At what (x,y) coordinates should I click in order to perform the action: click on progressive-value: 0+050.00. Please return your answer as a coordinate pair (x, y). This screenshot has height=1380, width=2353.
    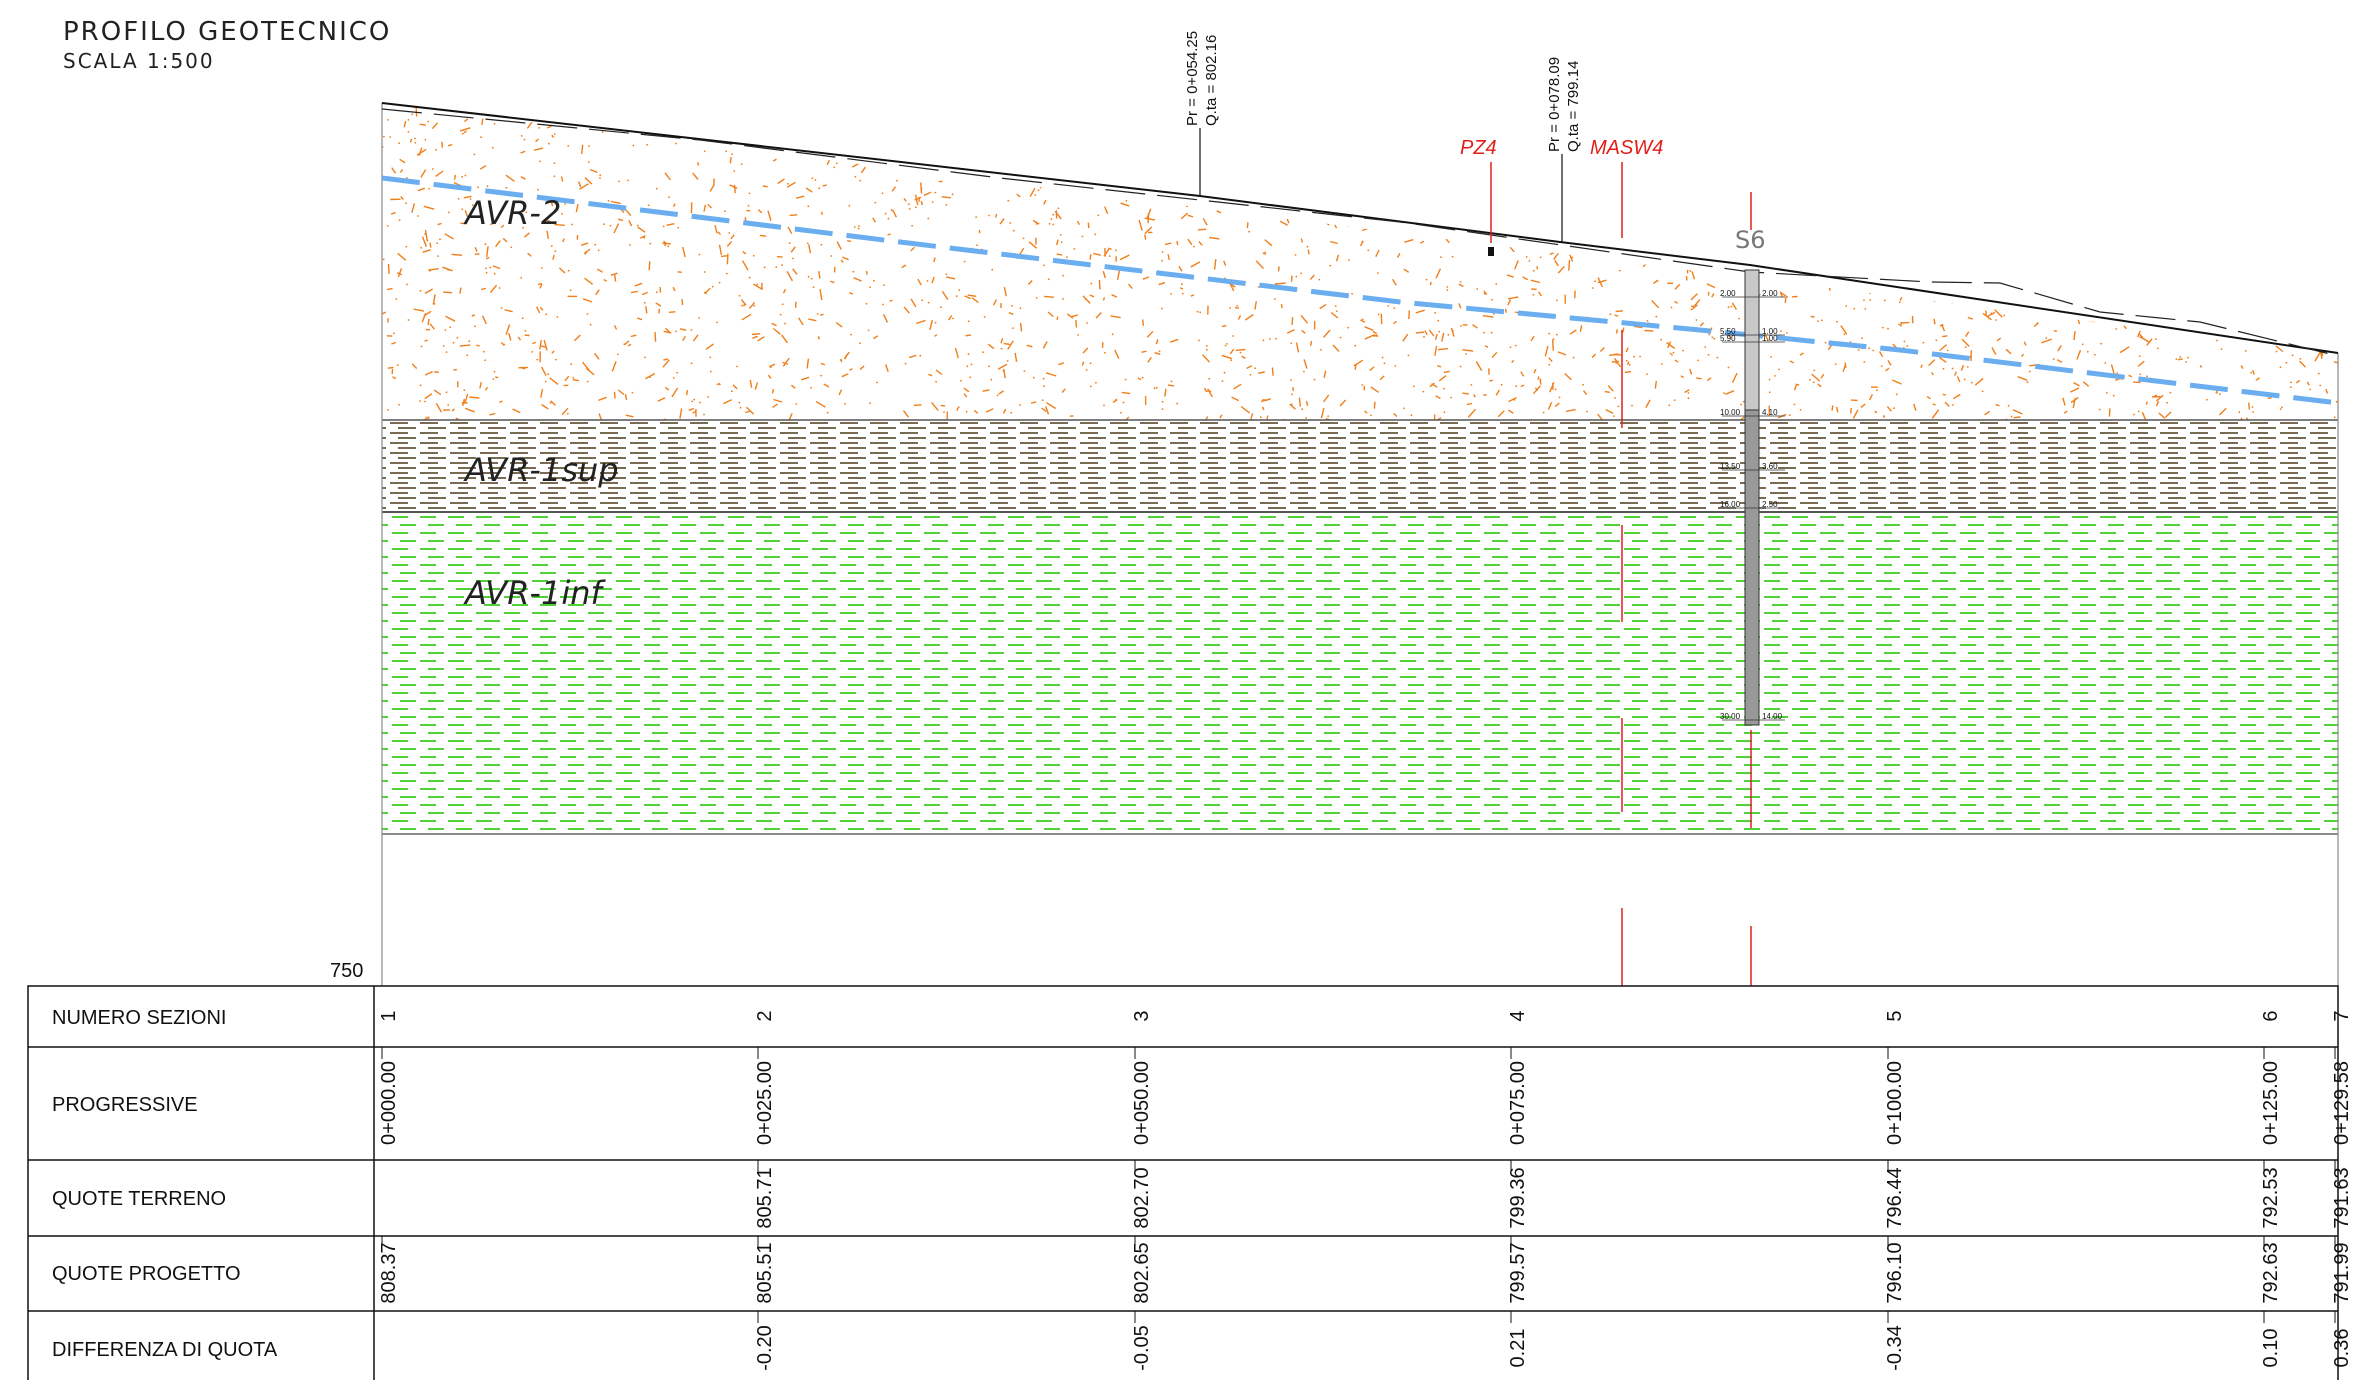
    Looking at the image, I should click on (1142, 1103).